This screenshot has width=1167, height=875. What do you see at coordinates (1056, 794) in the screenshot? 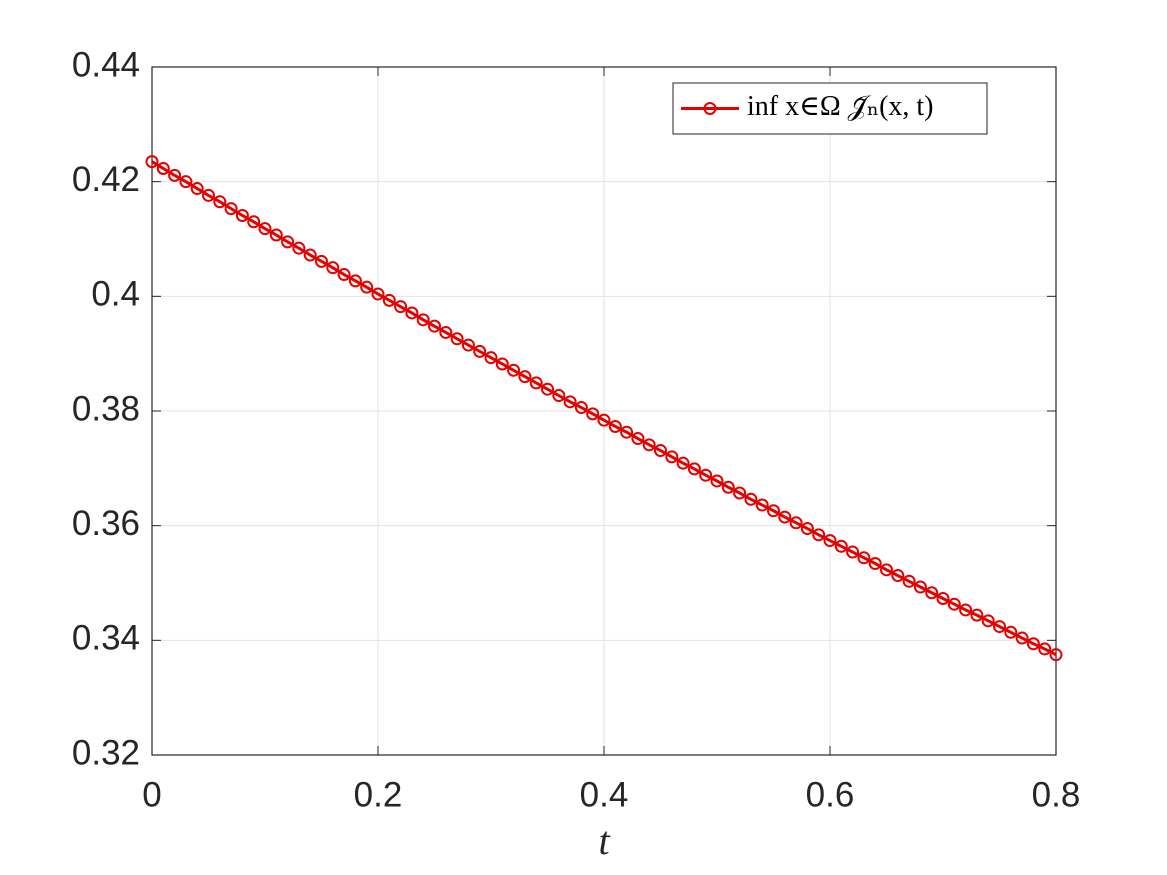
I see `x-tick-label: 0.8` at bounding box center [1056, 794].